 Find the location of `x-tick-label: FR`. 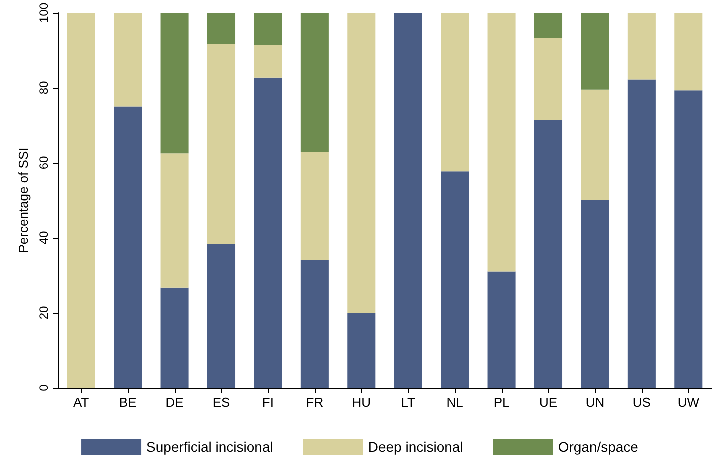

x-tick-label: FR is located at coordinates (315, 402).